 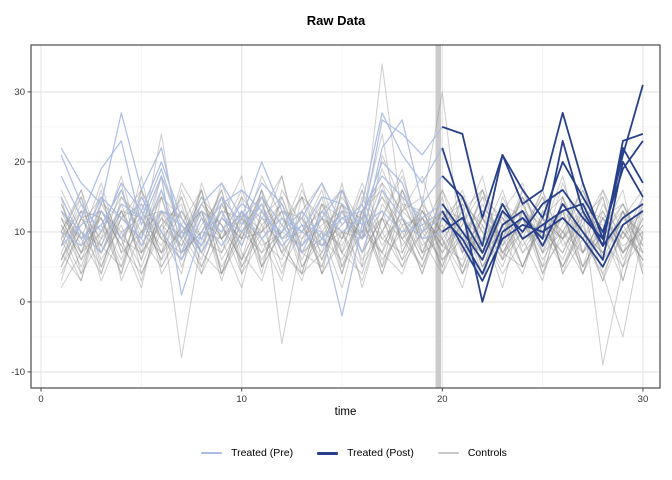 What do you see at coordinates (40, 399) in the screenshot?
I see `x-tick-label: 0` at bounding box center [40, 399].